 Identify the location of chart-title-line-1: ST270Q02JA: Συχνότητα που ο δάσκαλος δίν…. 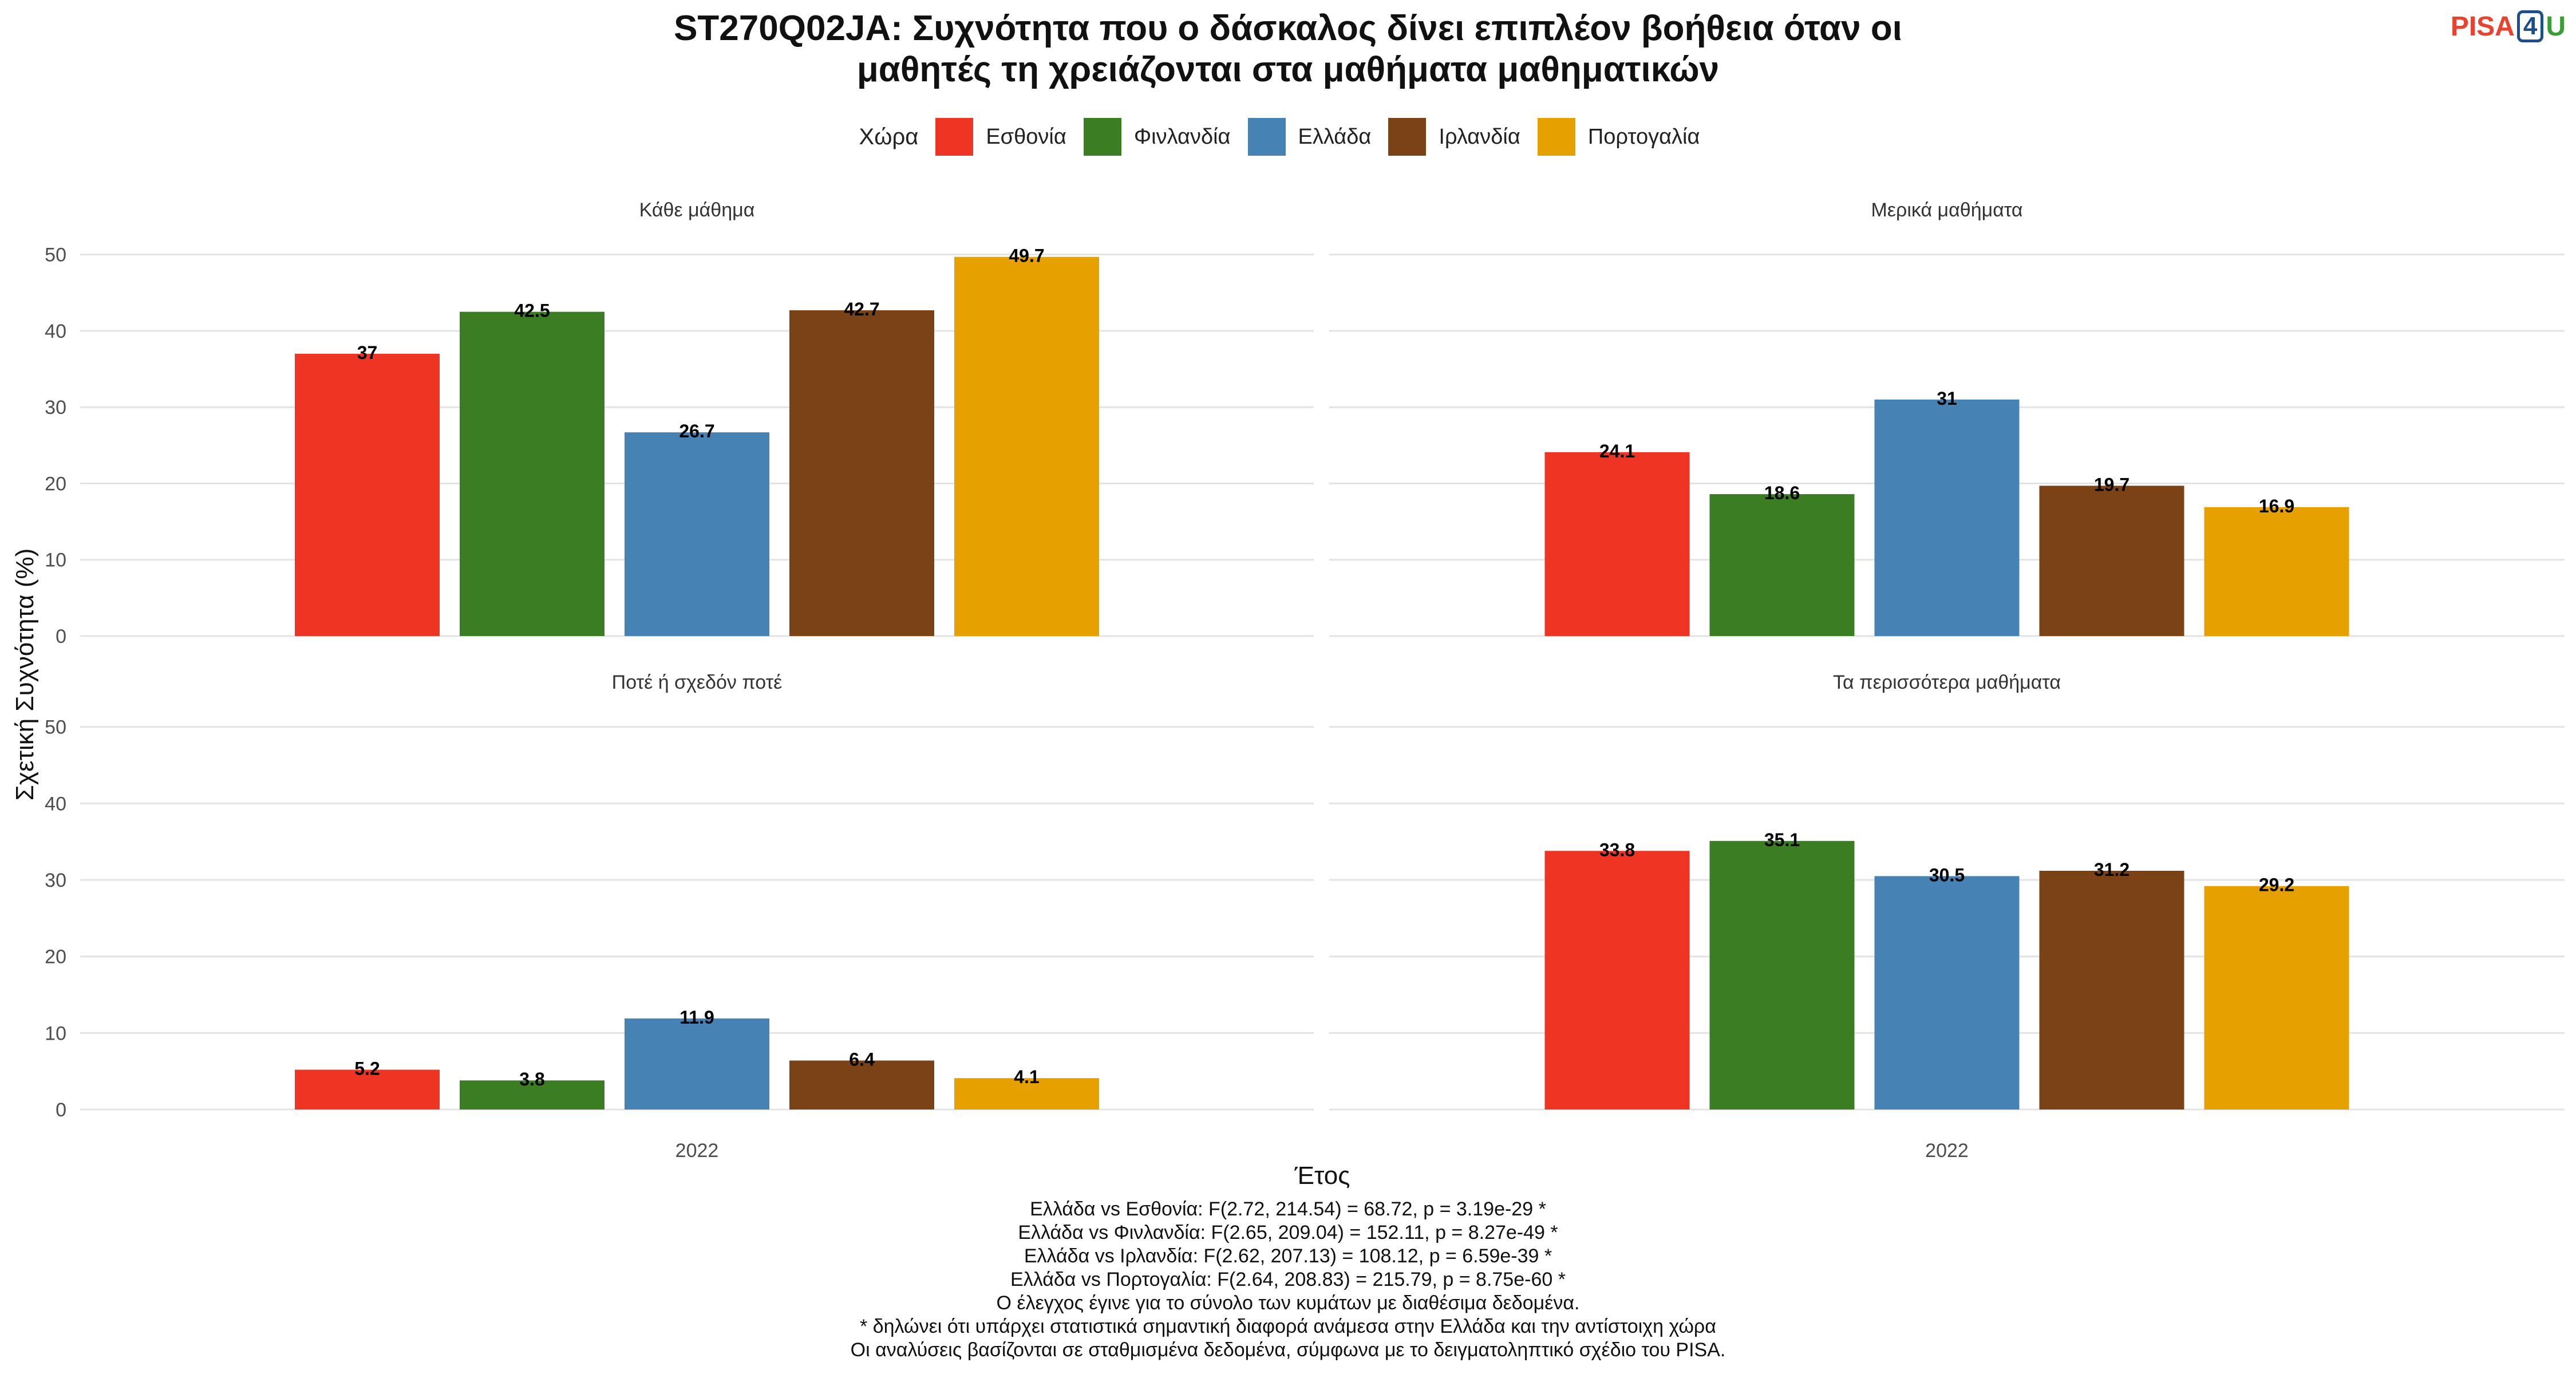
(1288, 28).